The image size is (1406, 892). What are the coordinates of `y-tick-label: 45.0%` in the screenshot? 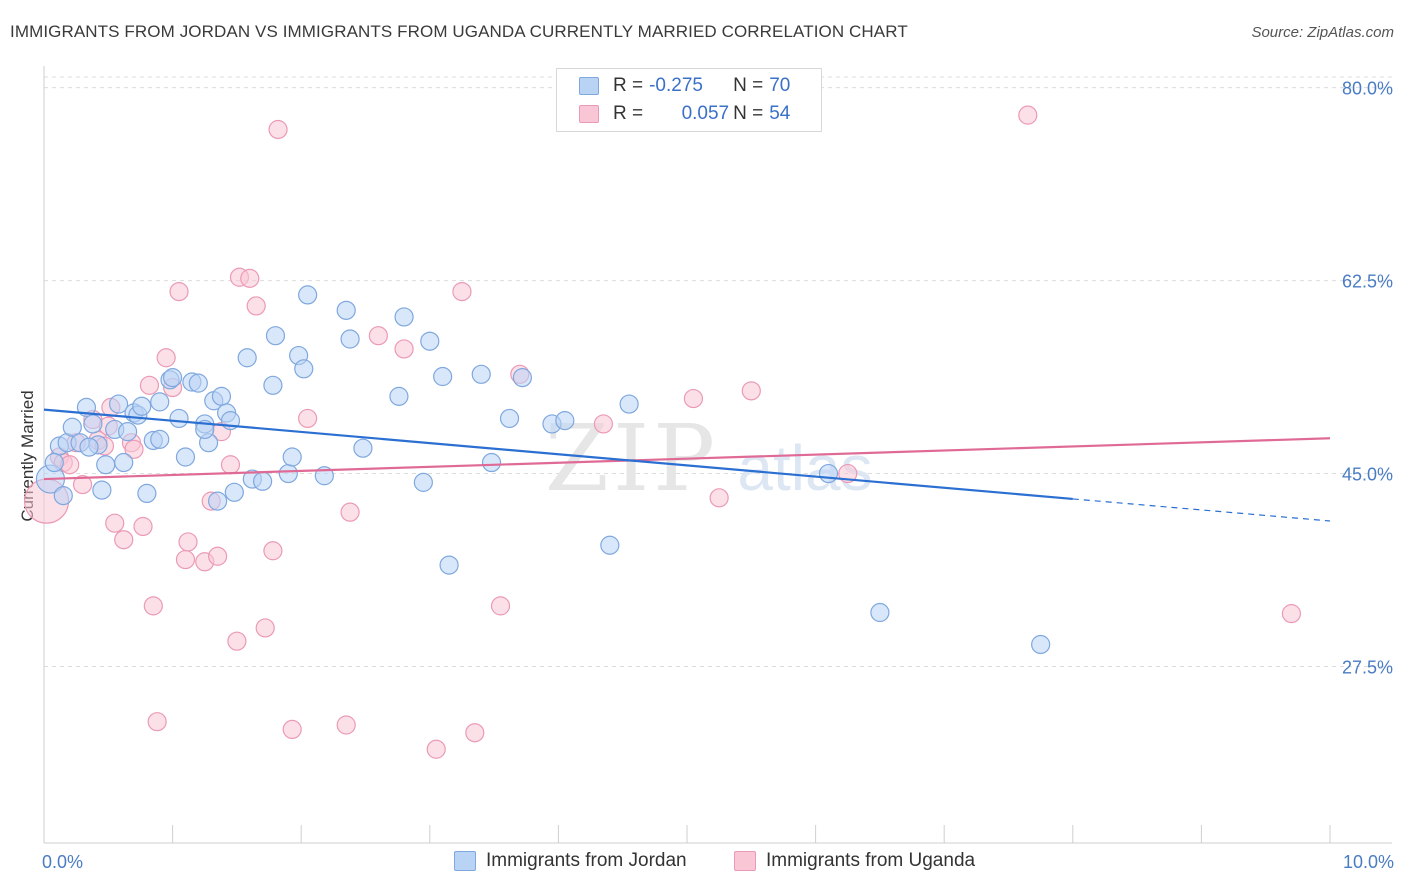 It's located at (1367, 475).